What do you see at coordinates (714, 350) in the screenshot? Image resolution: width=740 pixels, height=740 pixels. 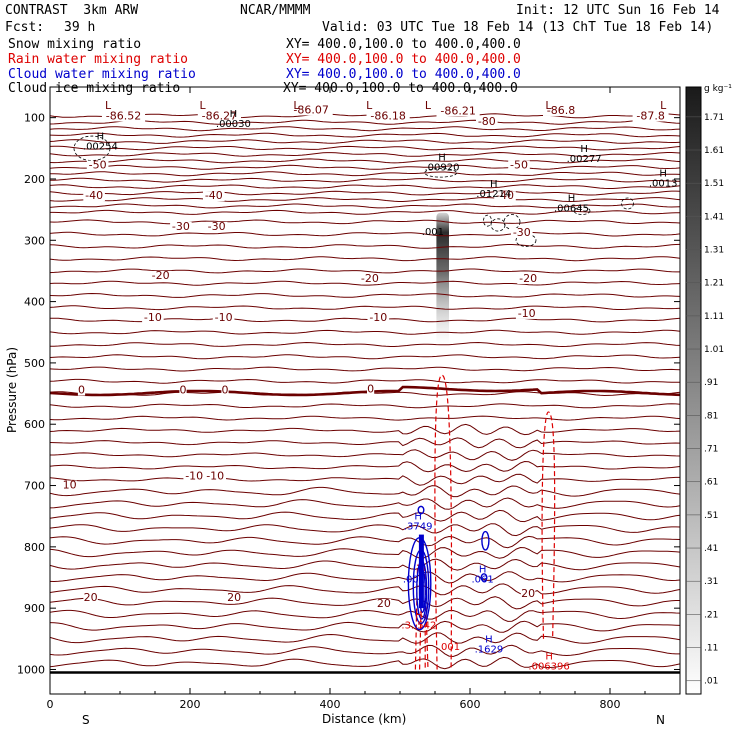 I see `colorbar-tick-label: 1.01` at bounding box center [714, 350].